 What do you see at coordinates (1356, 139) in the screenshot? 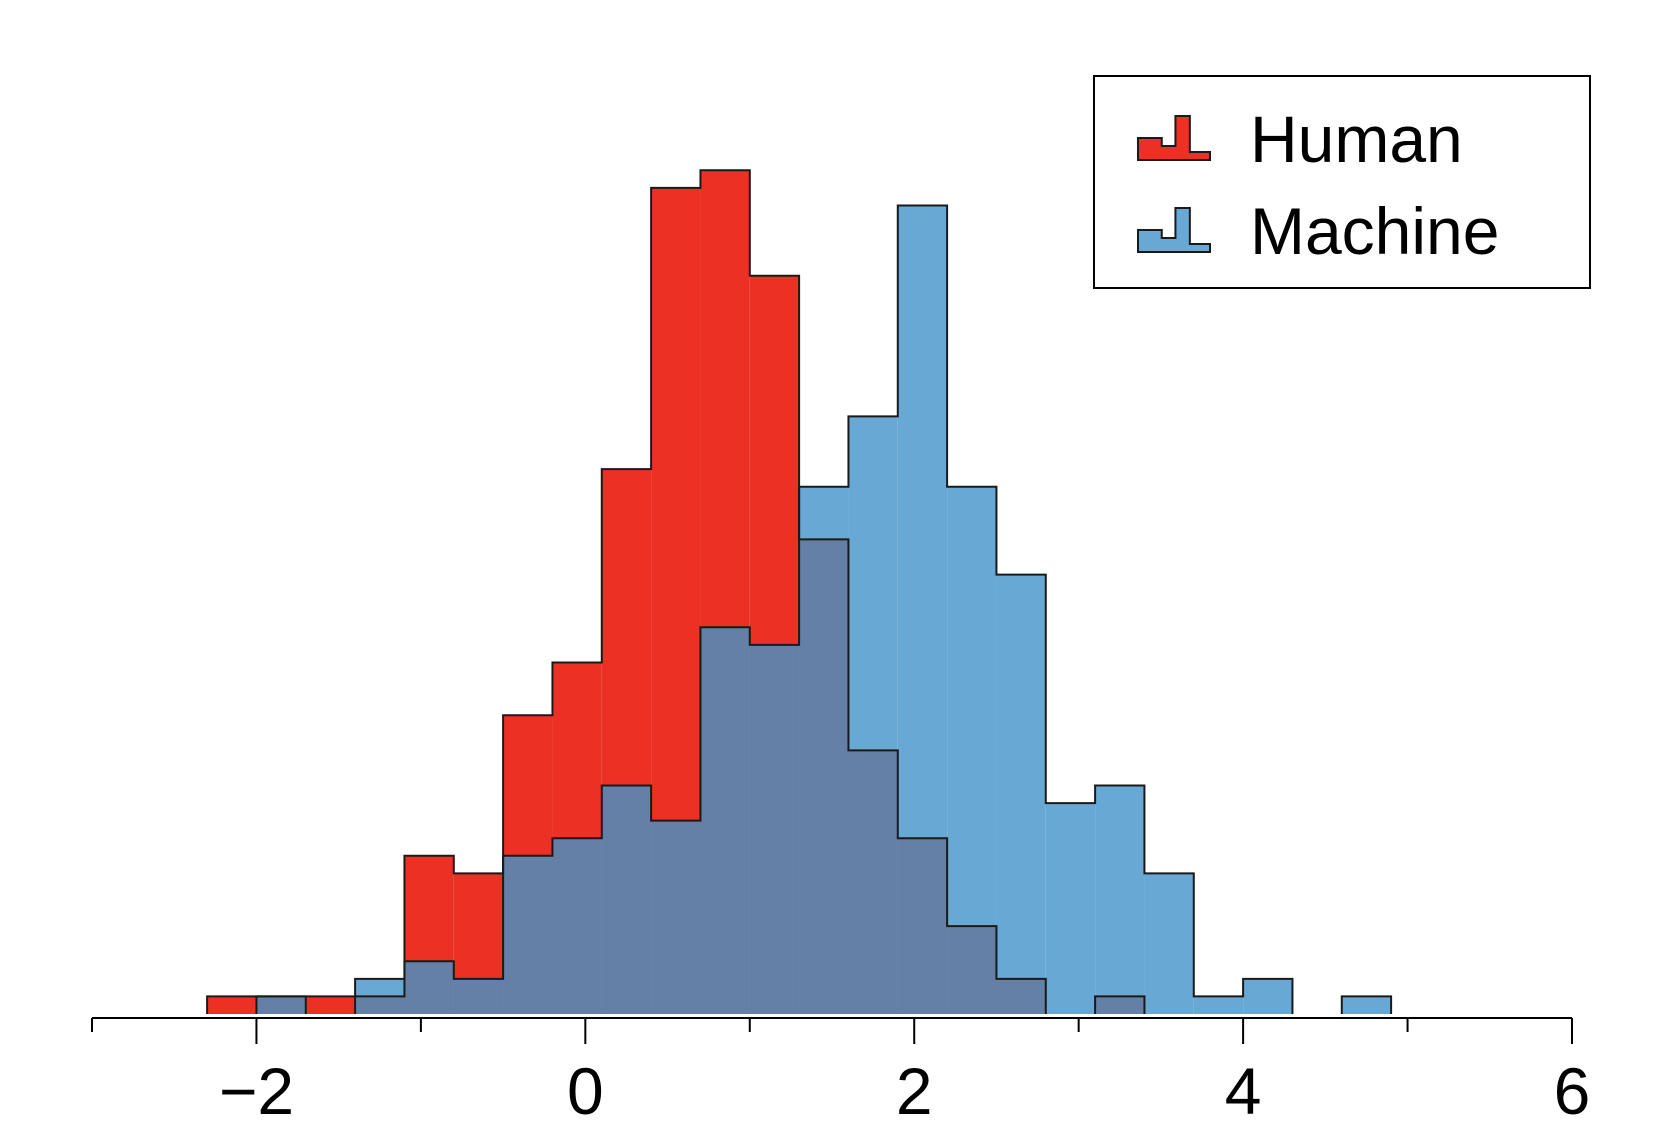
I see `legend-label-human: Human` at bounding box center [1356, 139].